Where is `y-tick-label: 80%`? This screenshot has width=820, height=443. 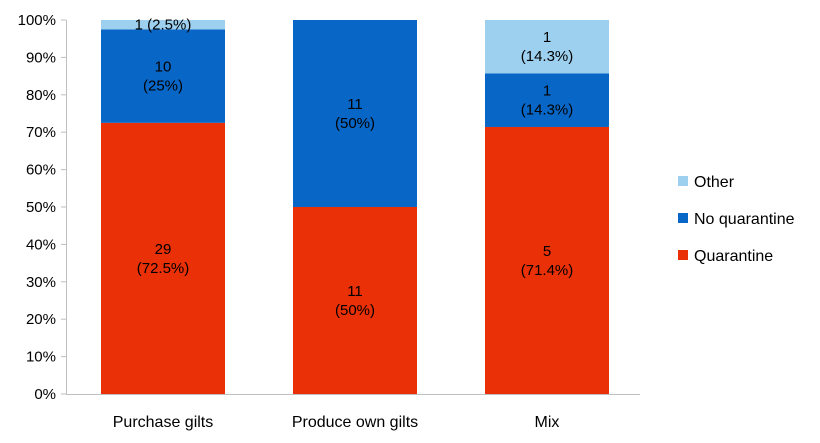
y-tick-label: 80% is located at coordinates (41, 95).